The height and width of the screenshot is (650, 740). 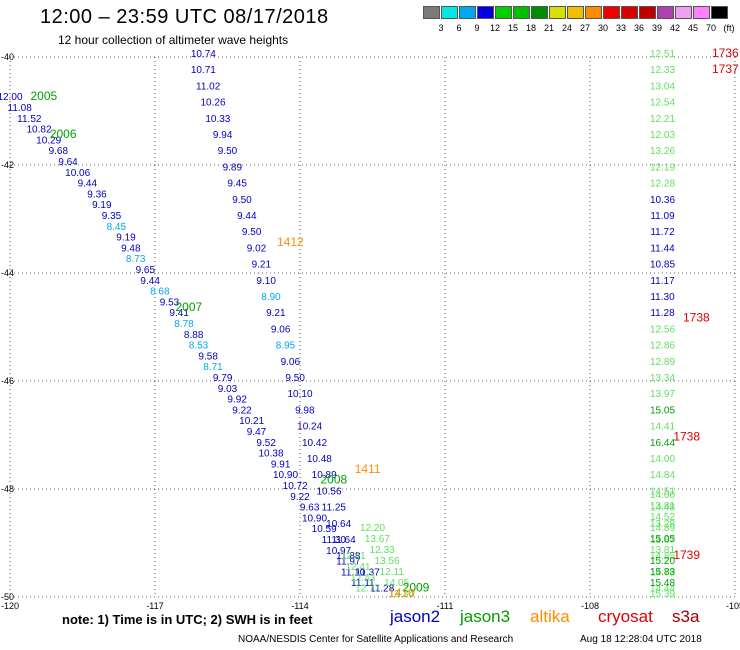 What do you see at coordinates (334, 508) in the screenshot?
I see `wave-height-label: 11.25` at bounding box center [334, 508].